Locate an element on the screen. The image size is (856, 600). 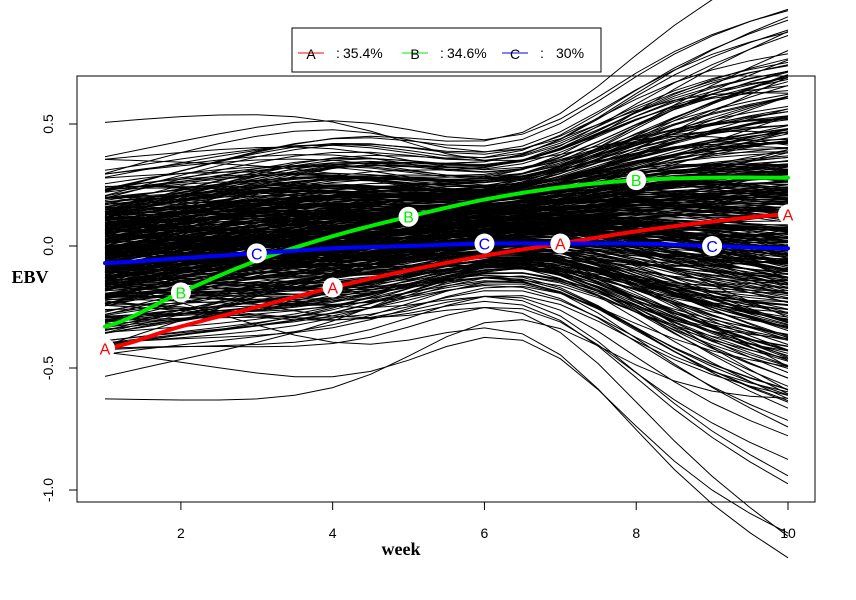
x-tick-label: 6 is located at coordinates (485, 533).